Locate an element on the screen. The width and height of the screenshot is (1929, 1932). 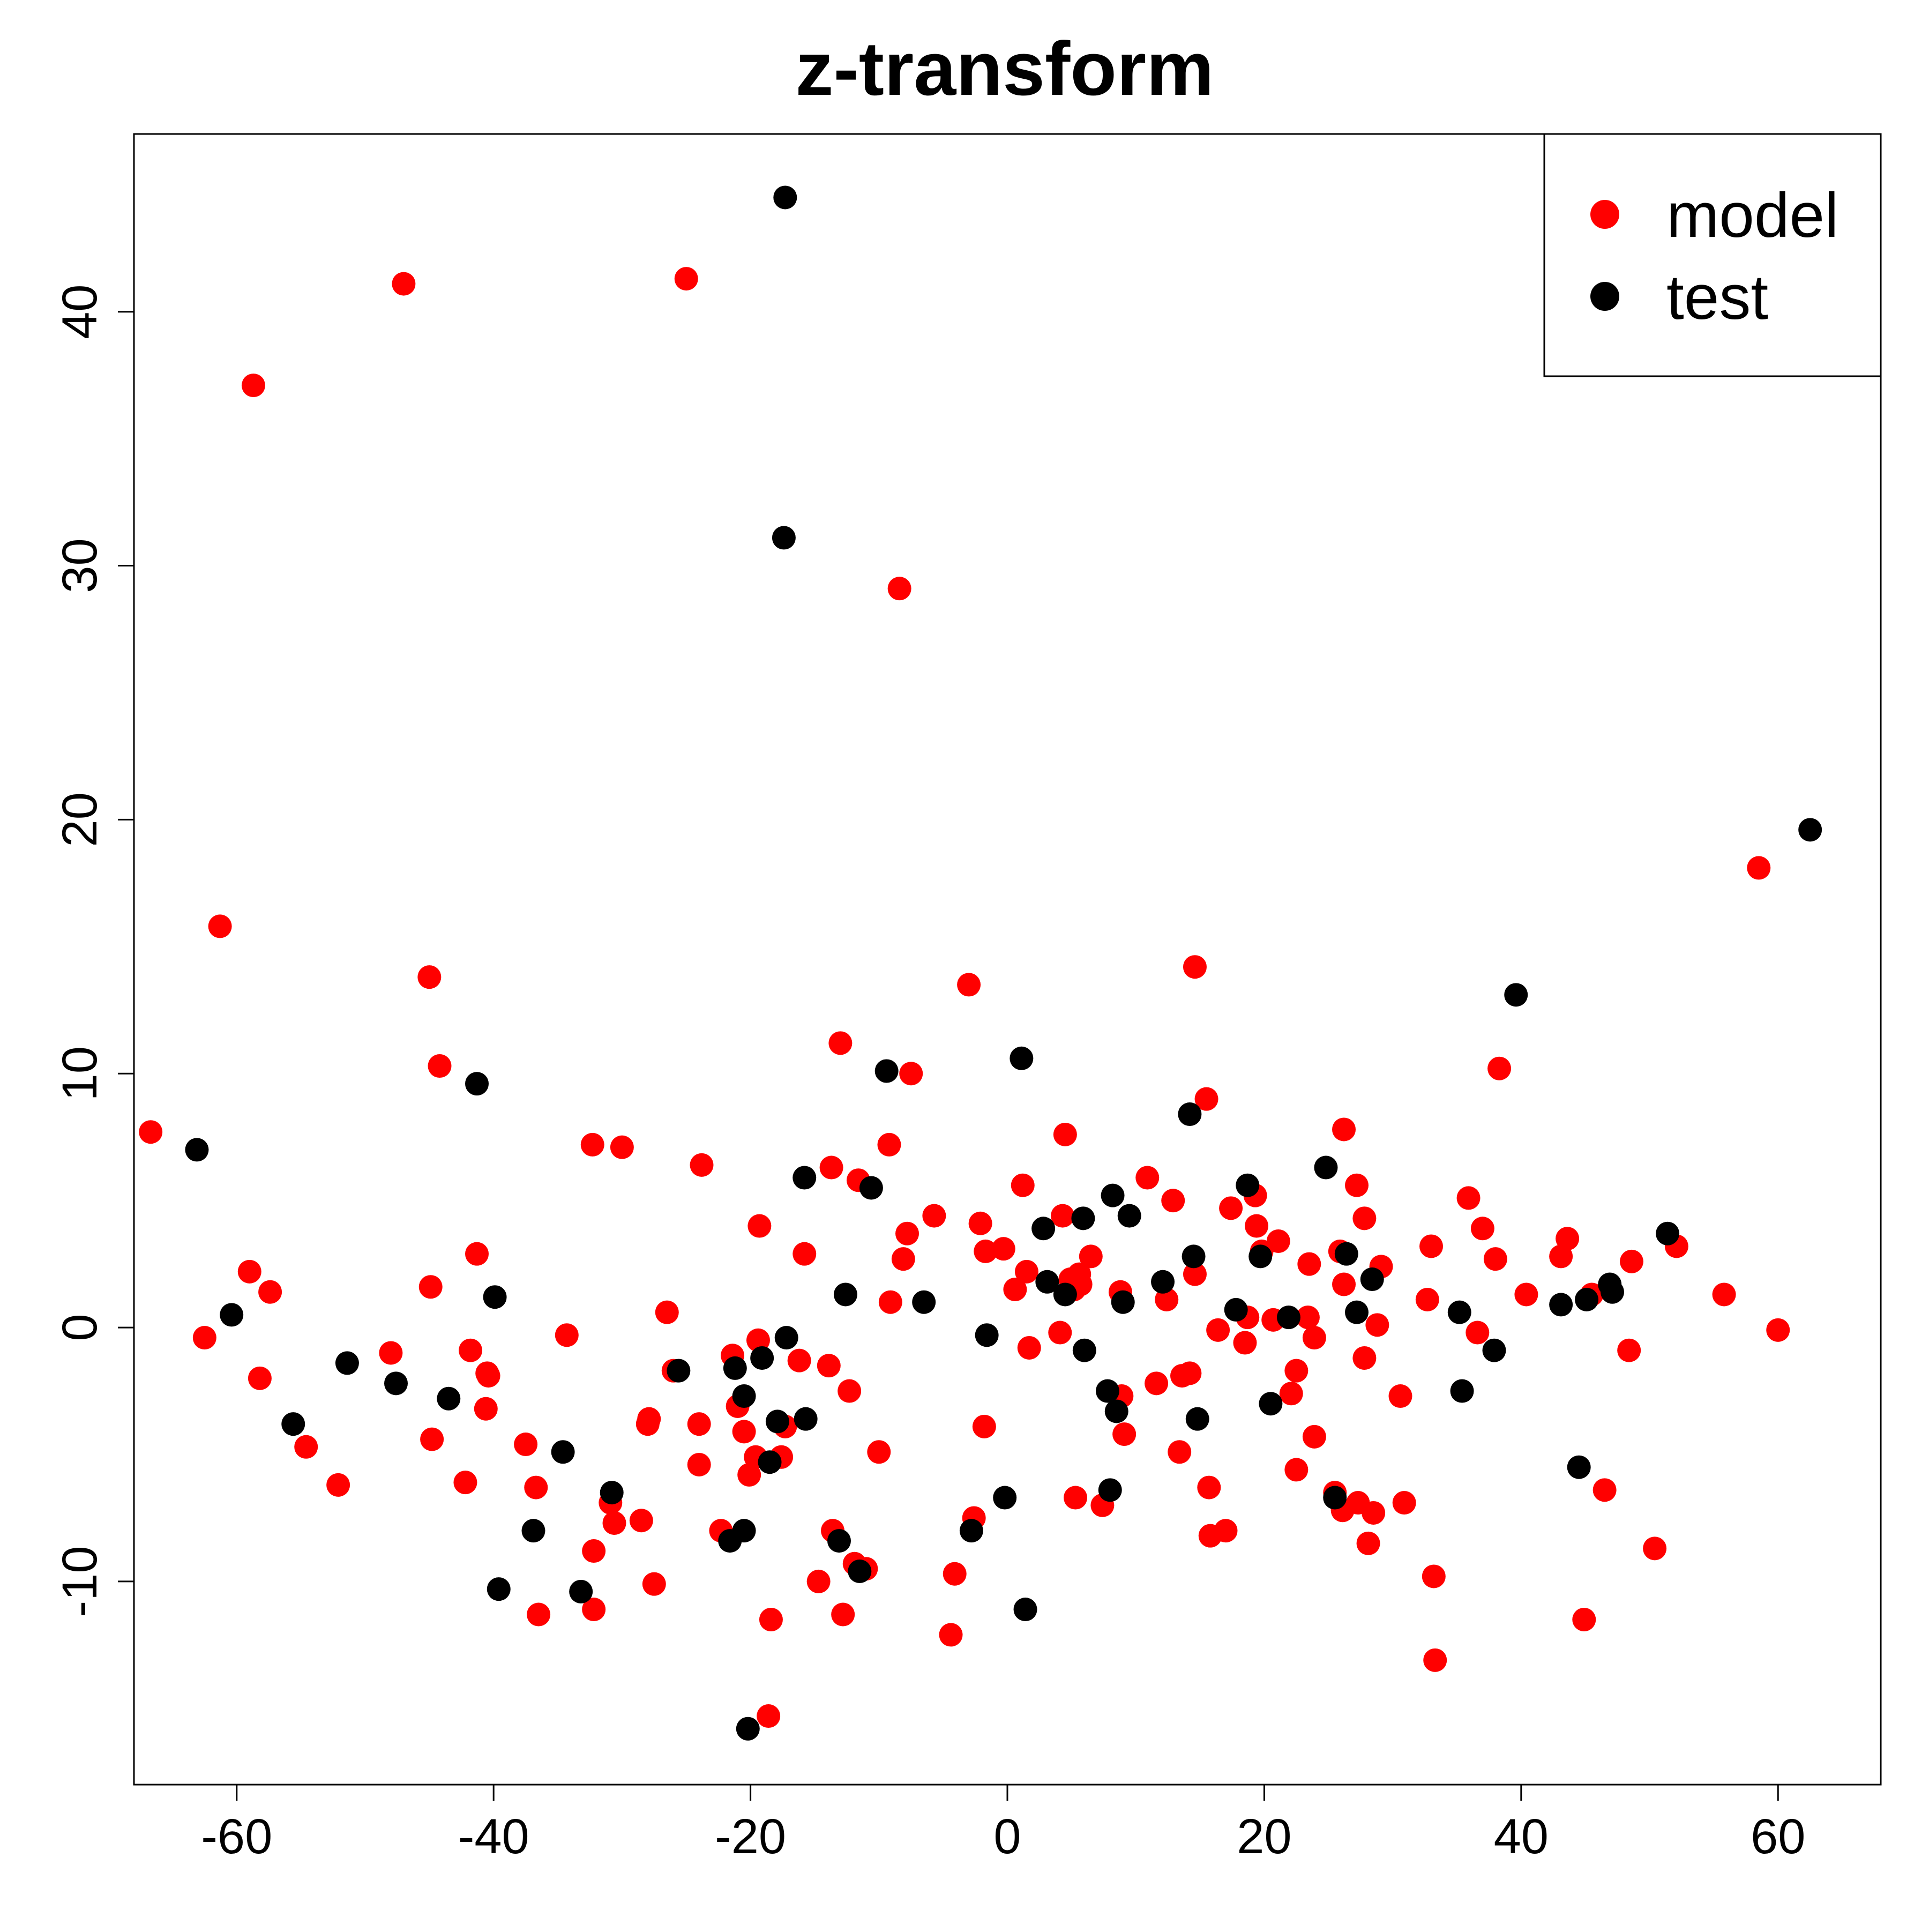
x-tick-label: -20 is located at coordinates (751, 1836).